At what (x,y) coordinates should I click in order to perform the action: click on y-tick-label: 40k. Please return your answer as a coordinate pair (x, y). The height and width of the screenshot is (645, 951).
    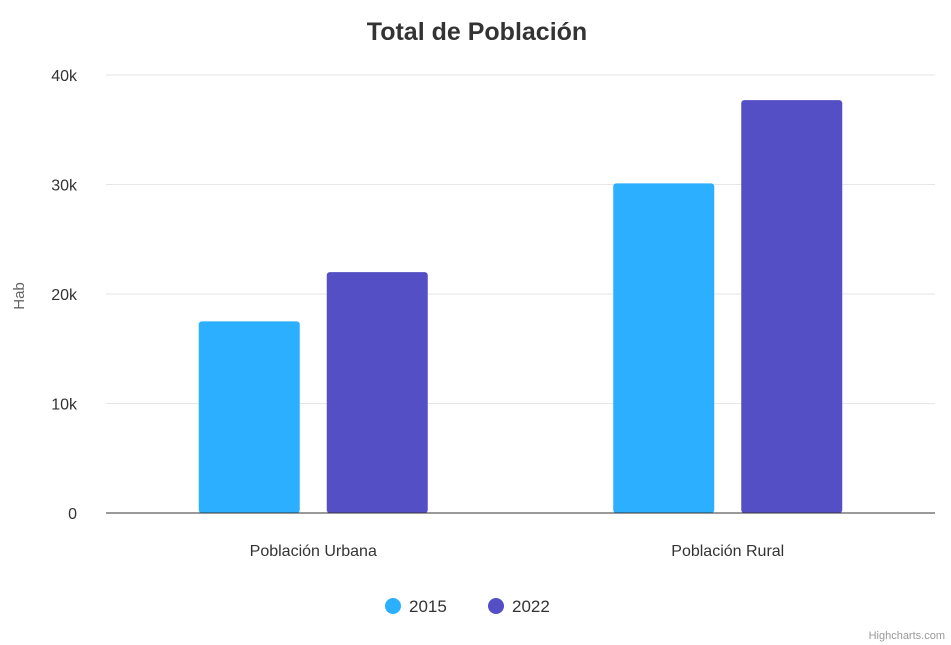
    Looking at the image, I should click on (64, 76).